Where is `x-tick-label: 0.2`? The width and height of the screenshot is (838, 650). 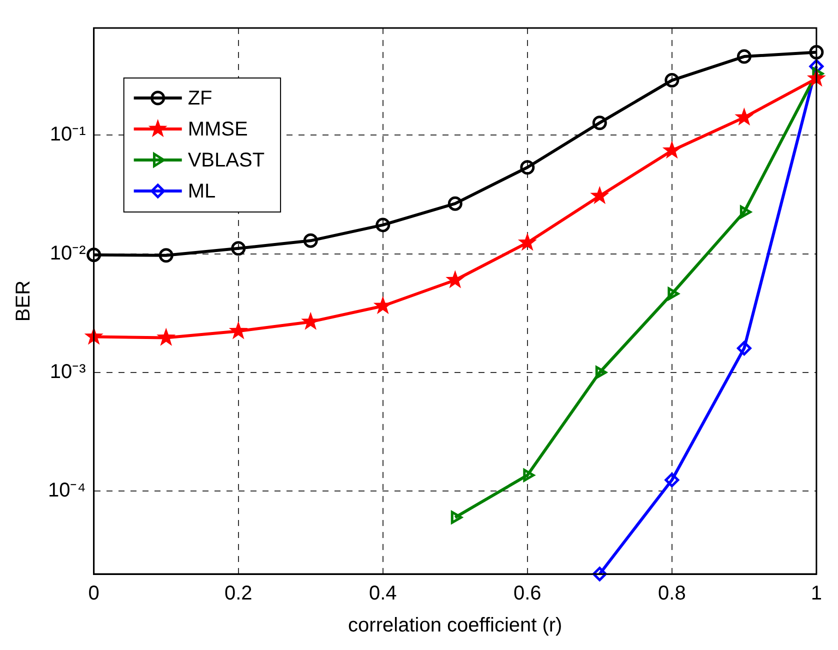
x-tick-label: 0.2 is located at coordinates (238, 593).